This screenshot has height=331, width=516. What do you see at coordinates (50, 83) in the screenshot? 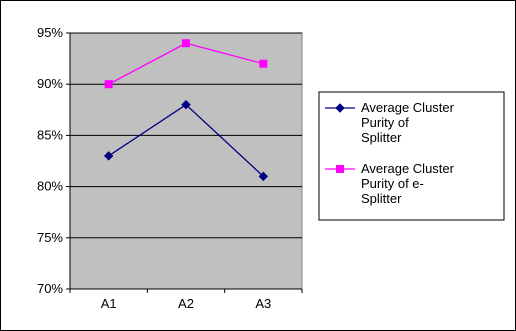
I see `y-tick-label: 90%` at bounding box center [50, 83].